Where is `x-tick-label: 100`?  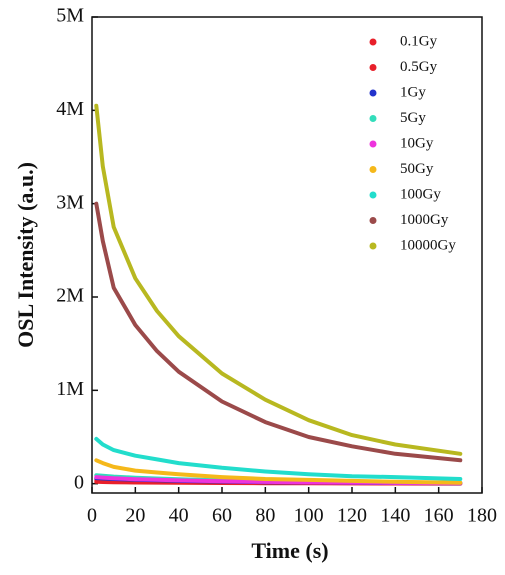
x-tick-label: 100 is located at coordinates (309, 516).